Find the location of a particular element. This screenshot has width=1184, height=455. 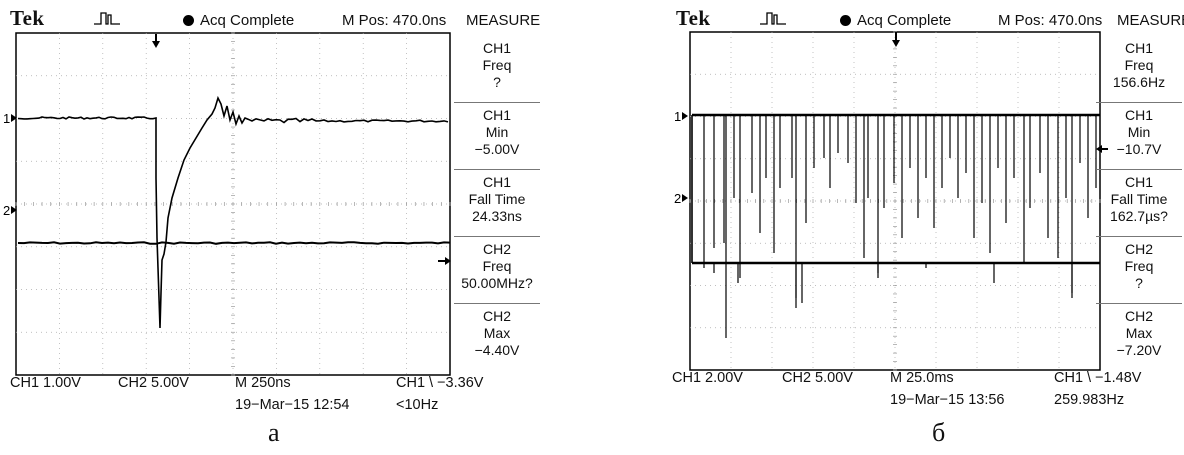

date-time: 19−Mar−15 12:54 is located at coordinates (292, 405).